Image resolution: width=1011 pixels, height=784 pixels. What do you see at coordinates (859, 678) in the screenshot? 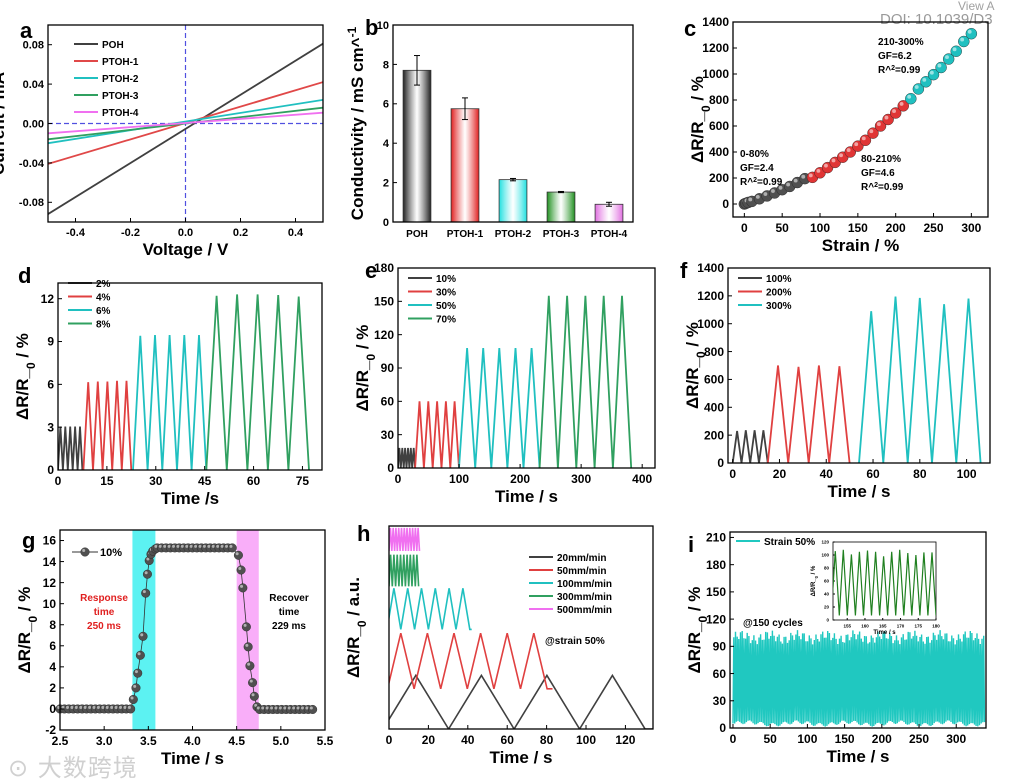
I see `series-line-Strain 50%` at bounding box center [859, 678].